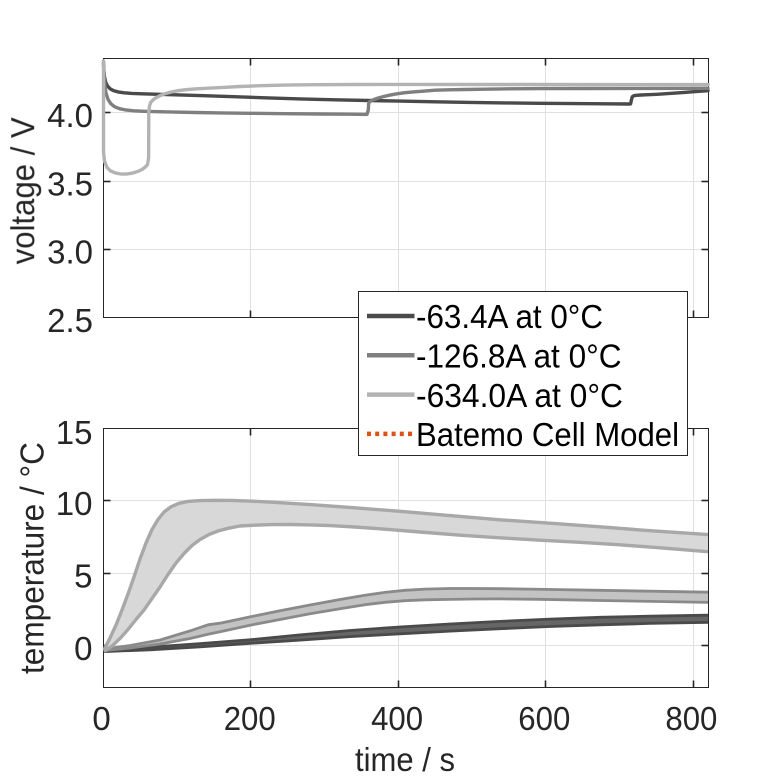  Describe the element at coordinates (691, 718) in the screenshot. I see `svg-text: 800` at that location.